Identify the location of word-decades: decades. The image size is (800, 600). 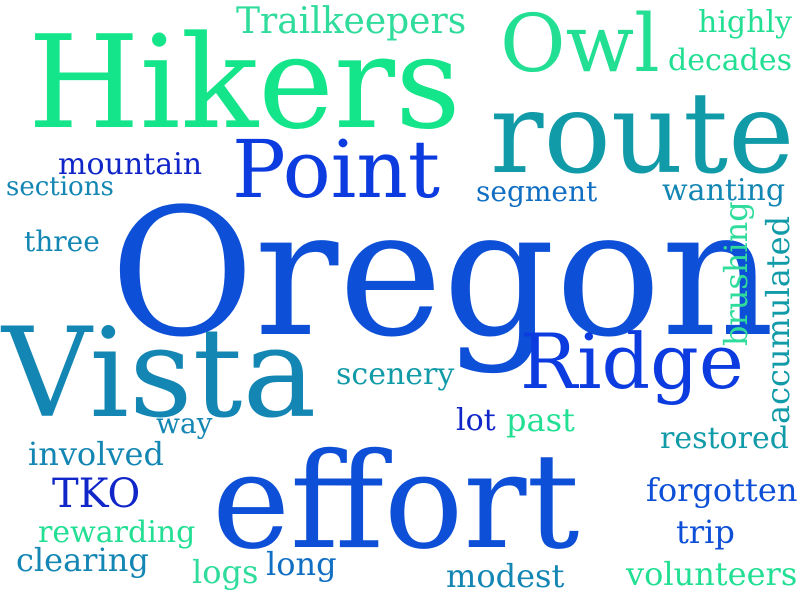
(730, 60).